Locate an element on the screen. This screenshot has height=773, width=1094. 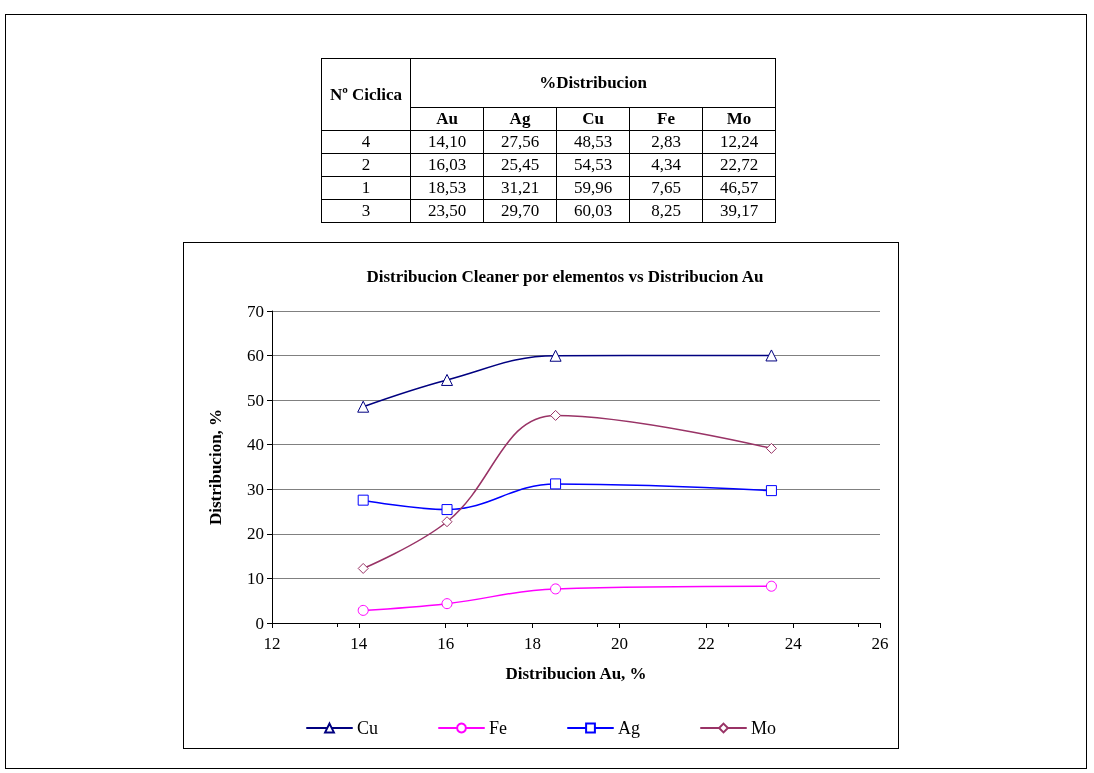
category-label: 1 is located at coordinates (366, 187).